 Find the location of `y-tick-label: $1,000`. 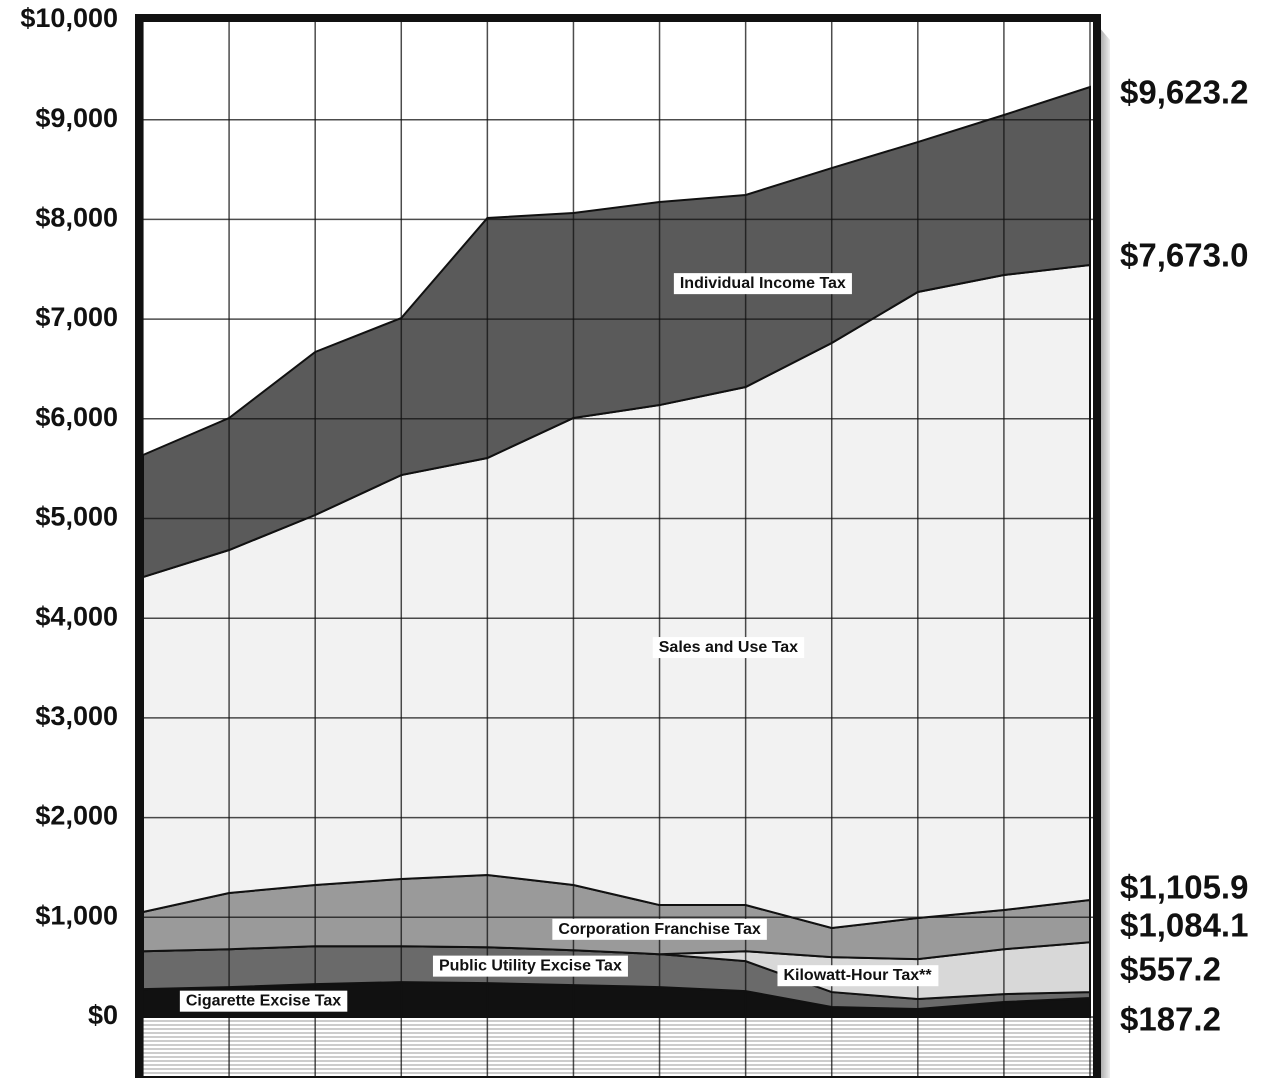

y-tick-label: $1,000 is located at coordinates (76, 915).